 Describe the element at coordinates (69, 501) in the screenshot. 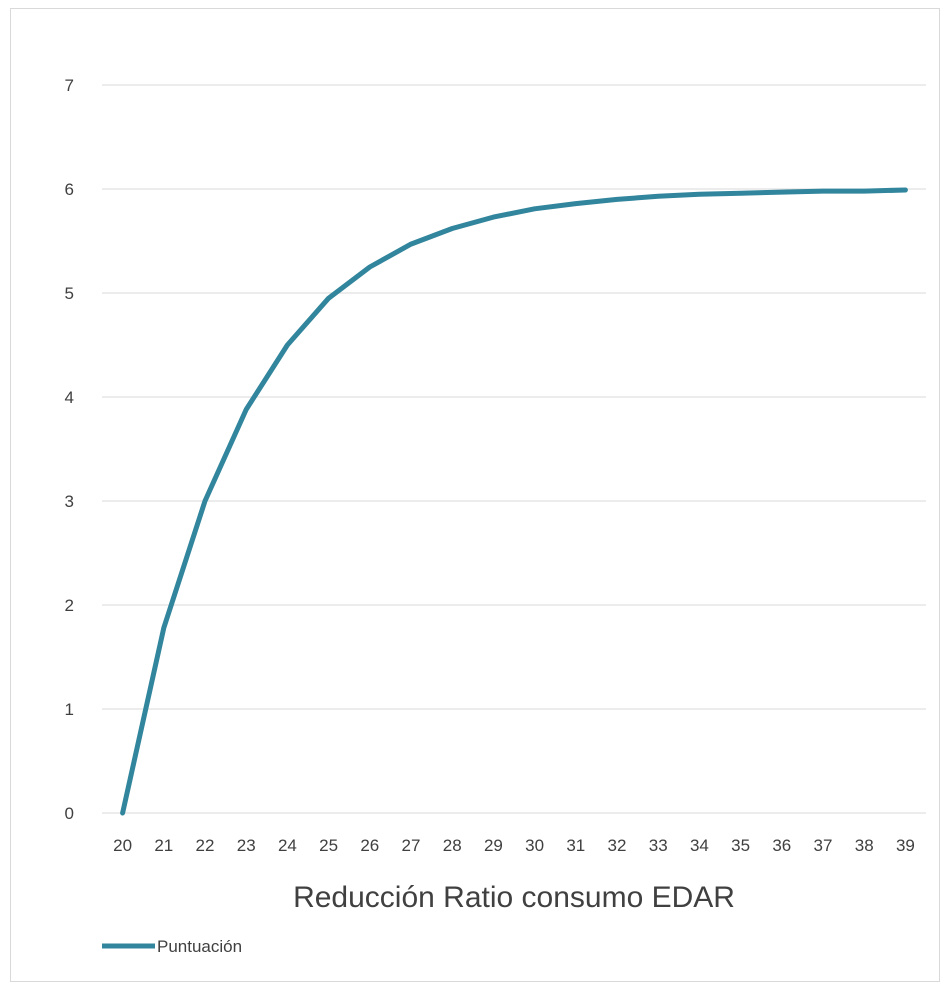

I see `y-tick-label: 3` at that location.